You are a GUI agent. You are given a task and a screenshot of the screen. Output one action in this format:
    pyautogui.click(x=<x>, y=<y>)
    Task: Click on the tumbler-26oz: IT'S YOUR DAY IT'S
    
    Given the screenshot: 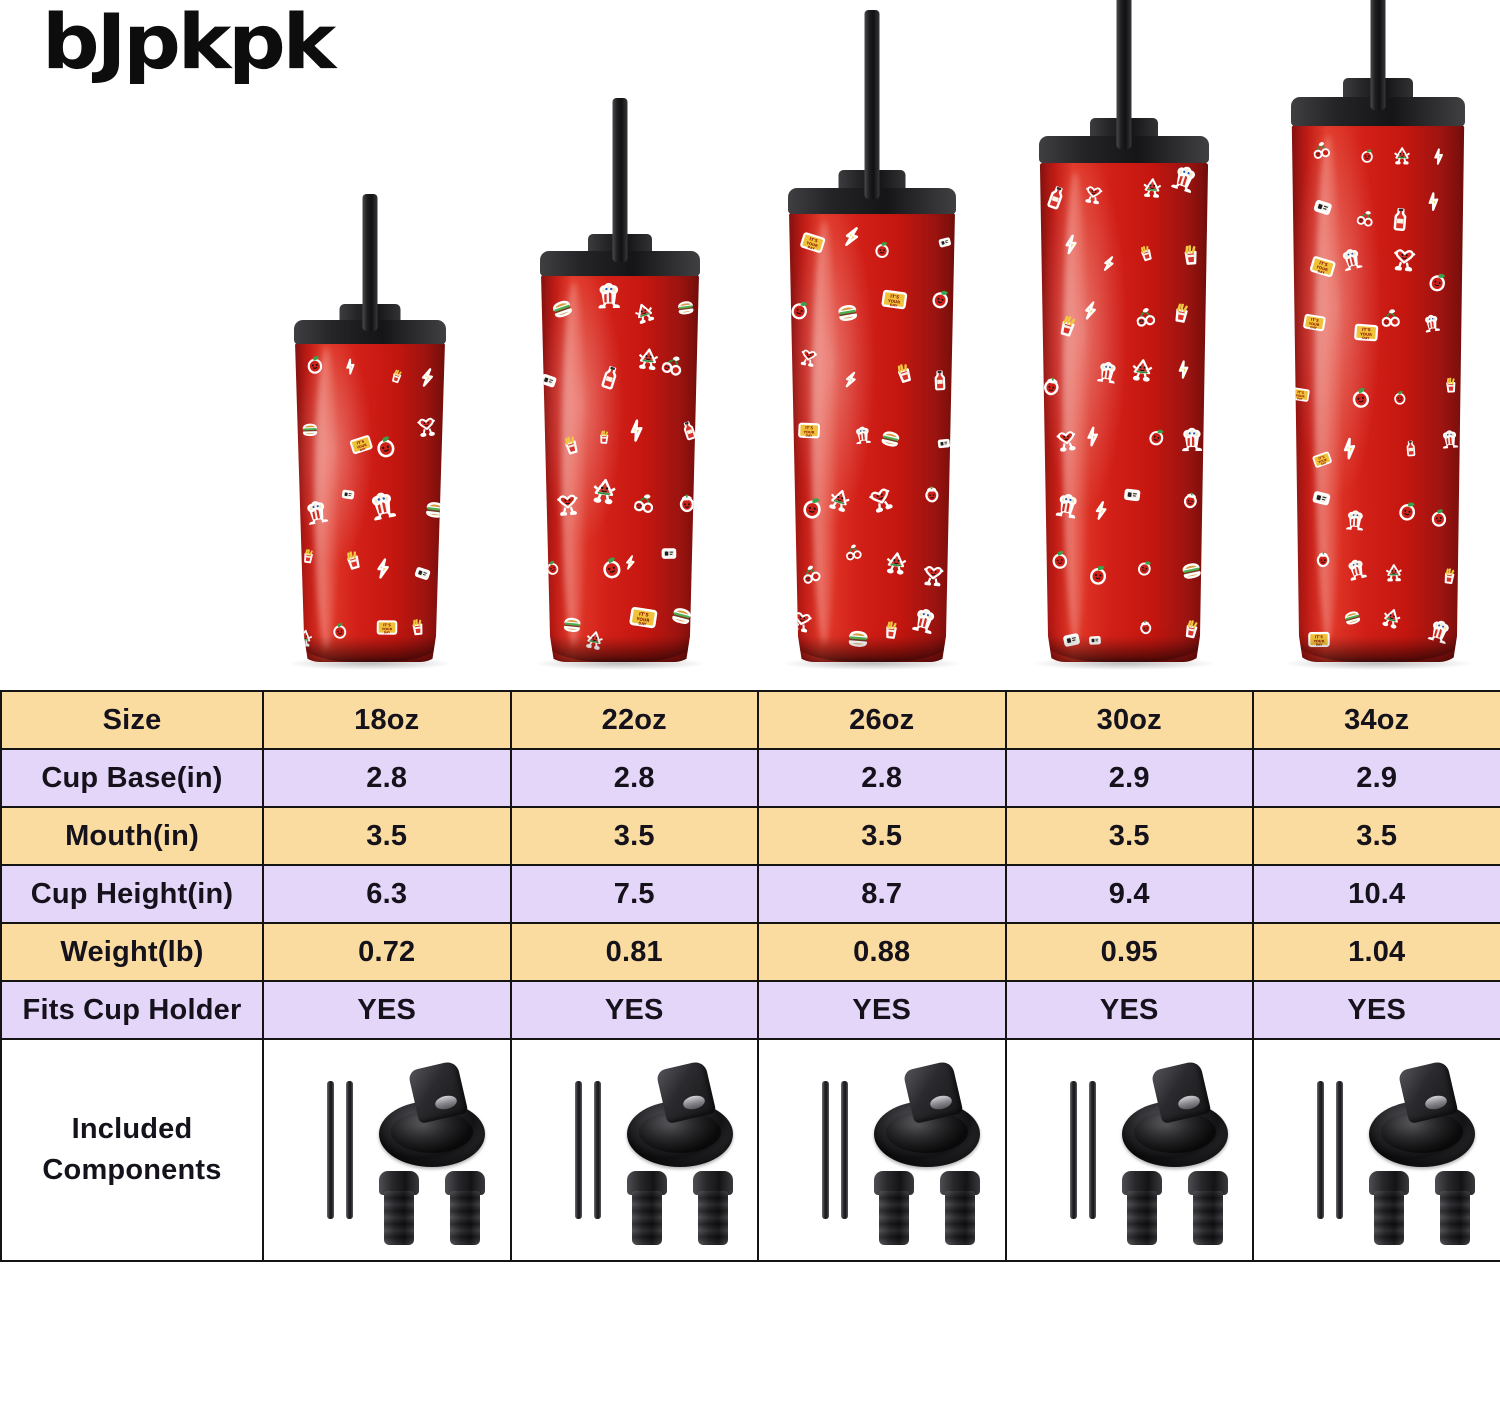 What is the action you would take?
    pyautogui.click(x=872, y=340)
    